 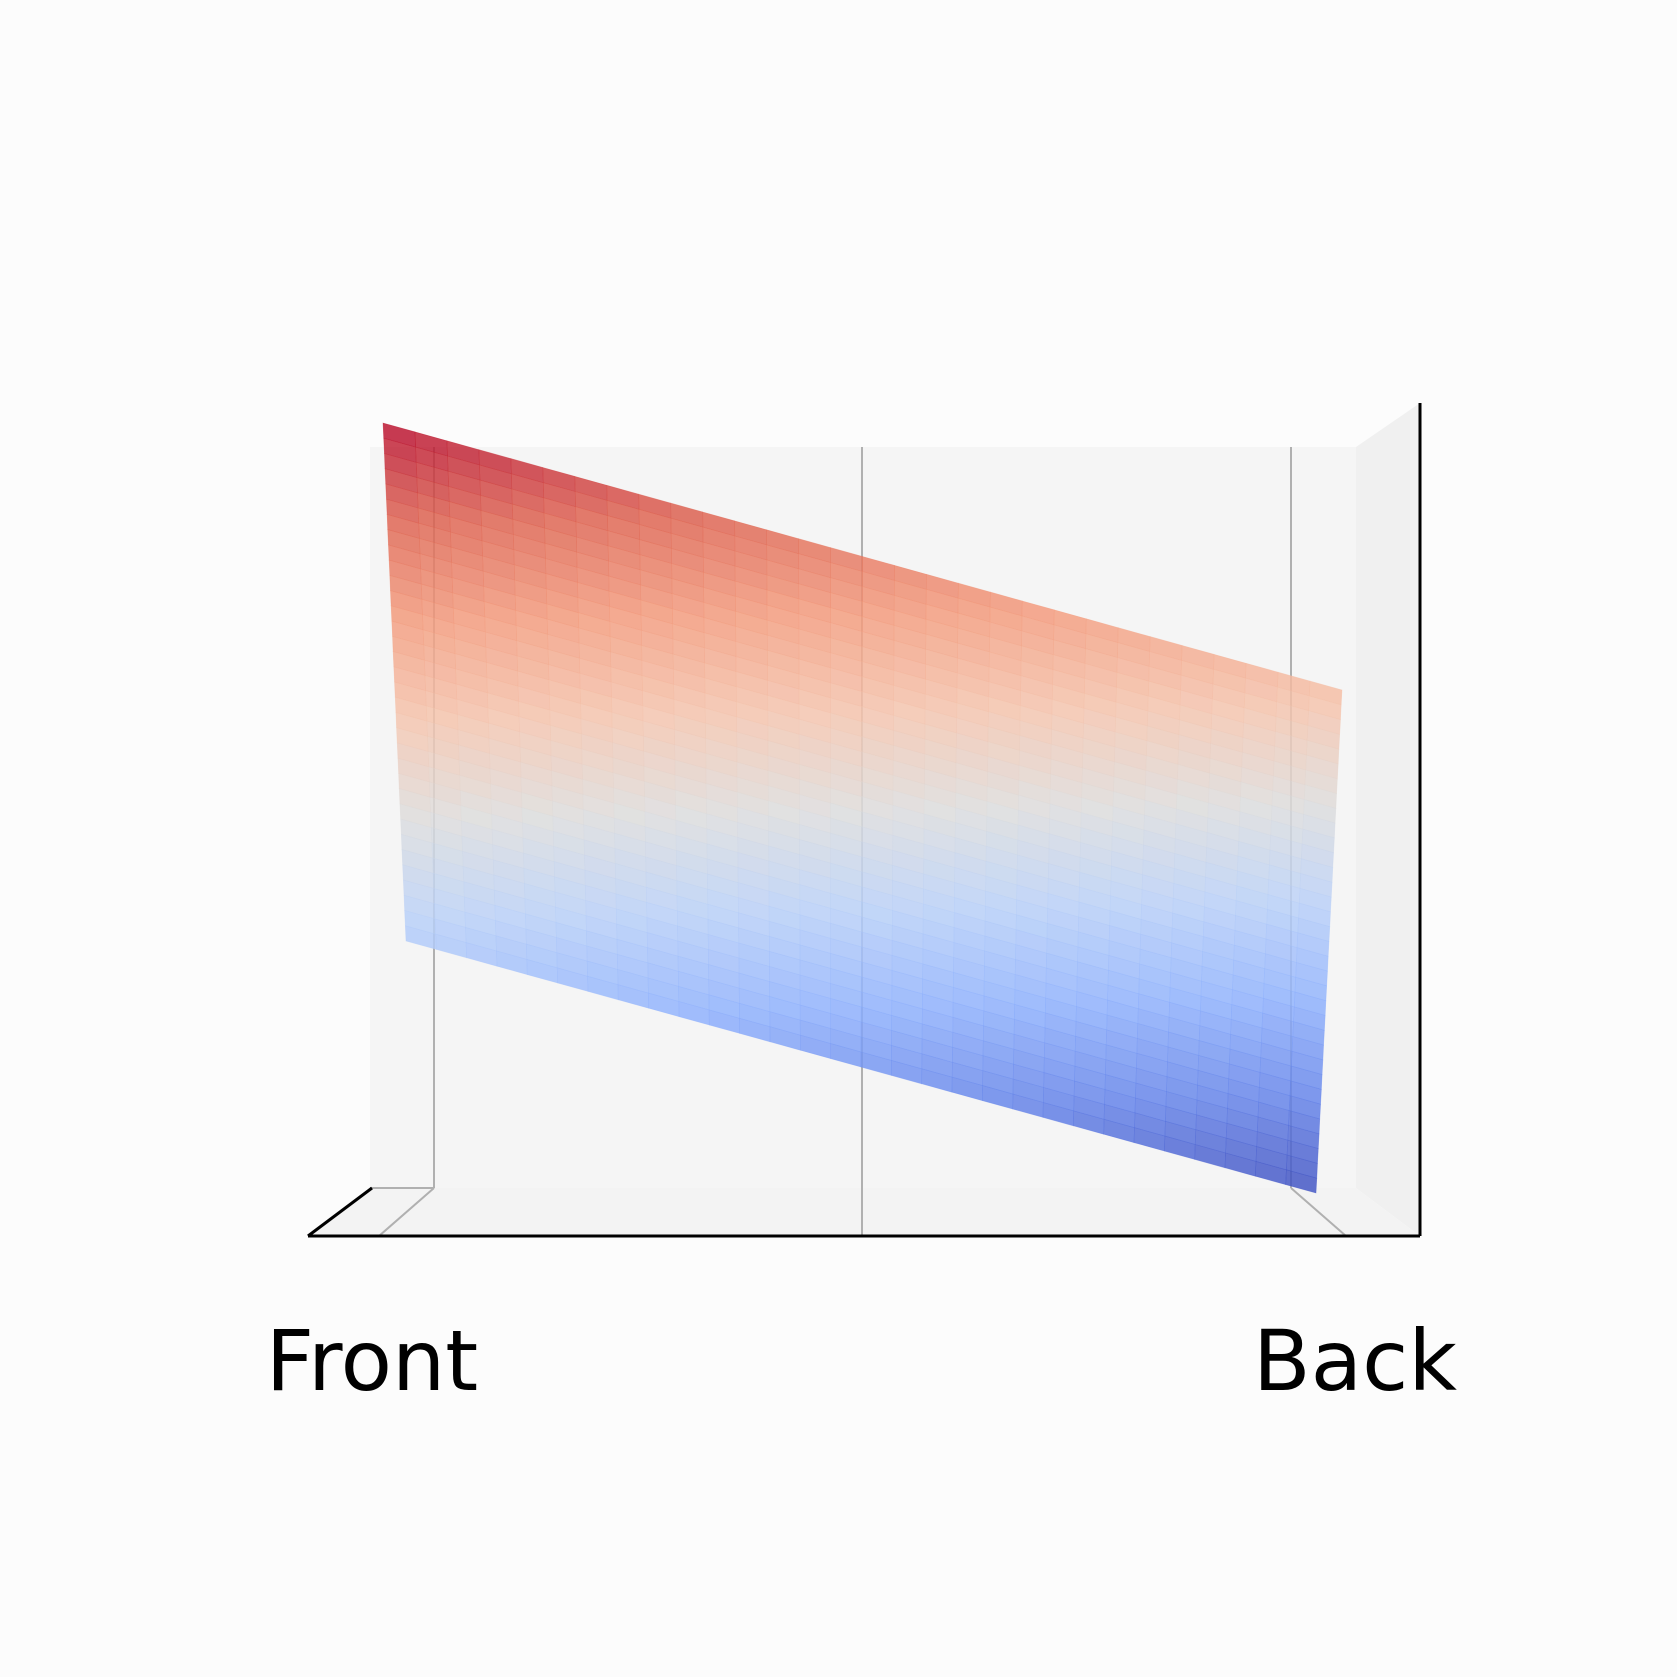 I want to click on x-tick-label-front: Front, so click(x=372, y=1361).